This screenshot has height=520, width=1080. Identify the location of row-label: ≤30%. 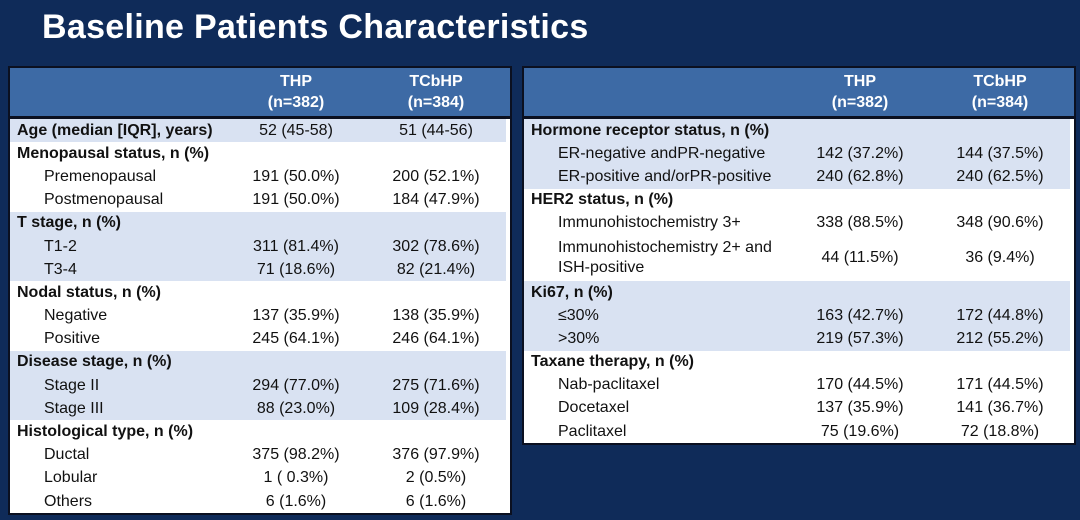
(578, 315).